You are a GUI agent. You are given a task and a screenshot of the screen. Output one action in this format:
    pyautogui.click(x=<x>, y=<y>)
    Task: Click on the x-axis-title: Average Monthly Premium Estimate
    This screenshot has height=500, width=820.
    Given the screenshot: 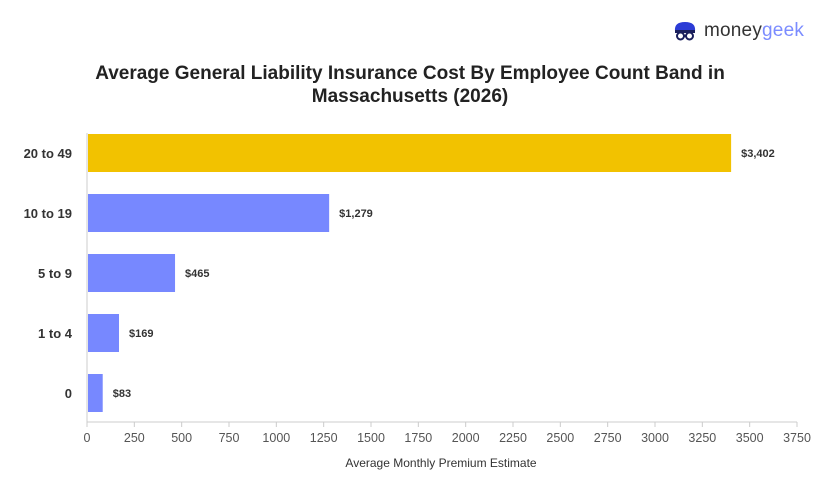 What is the action you would take?
    pyautogui.click(x=441, y=463)
    